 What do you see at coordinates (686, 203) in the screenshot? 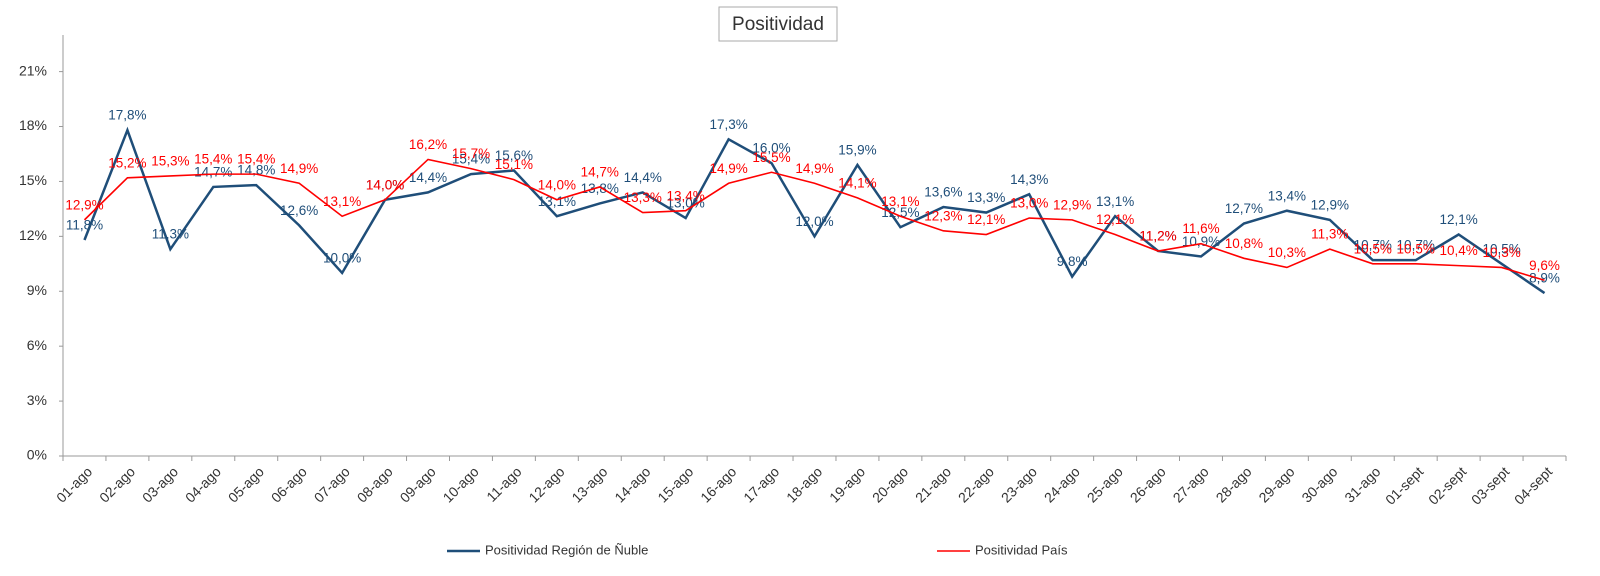
I see `value-label: 13,0%` at bounding box center [686, 203].